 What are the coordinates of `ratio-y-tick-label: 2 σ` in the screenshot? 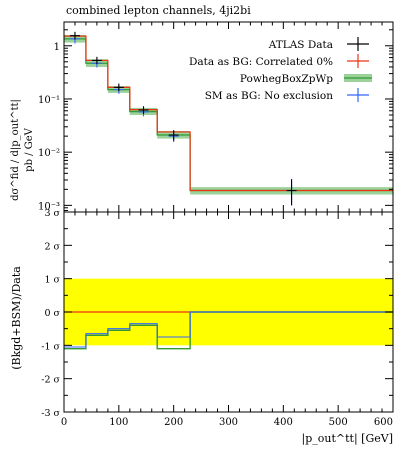 It's located at (52, 246).